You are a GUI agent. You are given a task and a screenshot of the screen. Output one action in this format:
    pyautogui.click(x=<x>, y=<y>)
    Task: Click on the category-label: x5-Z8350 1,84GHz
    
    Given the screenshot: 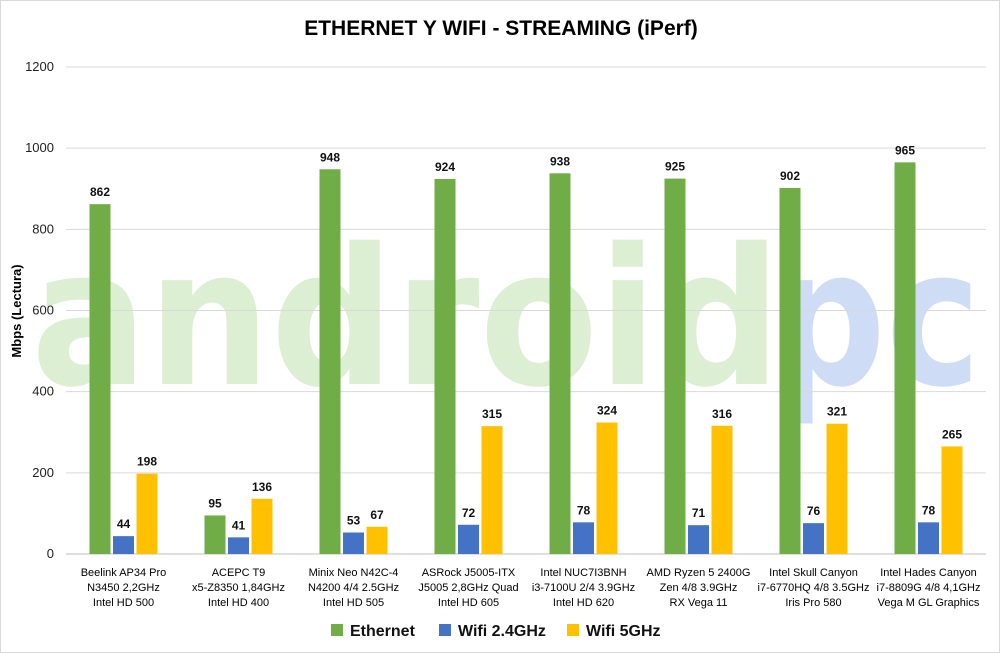 What is the action you would take?
    pyautogui.click(x=238, y=588)
    